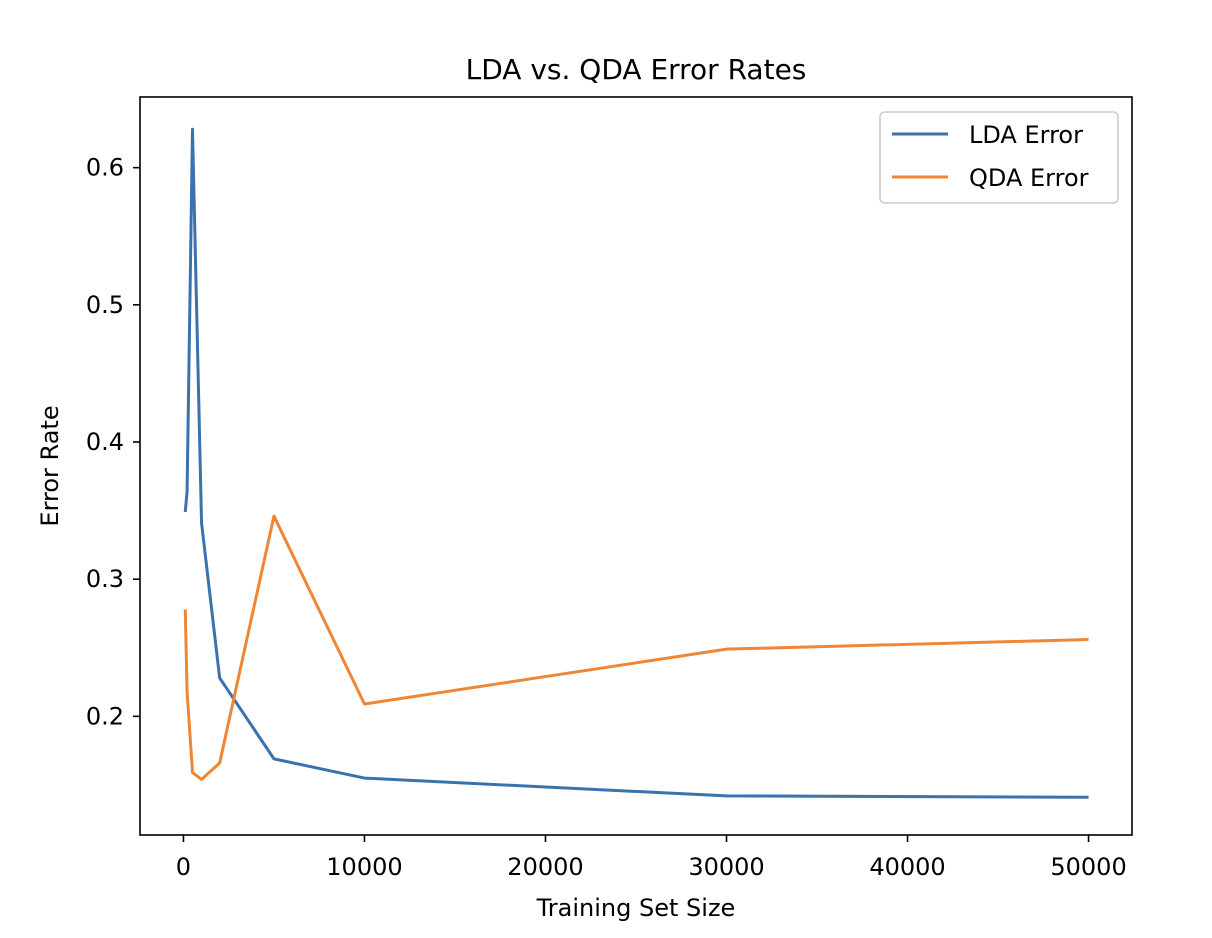 Image resolution: width=1212 pixels, height=938 pixels. Describe the element at coordinates (364, 867) in the screenshot. I see `x-tick-label: 10000` at that location.